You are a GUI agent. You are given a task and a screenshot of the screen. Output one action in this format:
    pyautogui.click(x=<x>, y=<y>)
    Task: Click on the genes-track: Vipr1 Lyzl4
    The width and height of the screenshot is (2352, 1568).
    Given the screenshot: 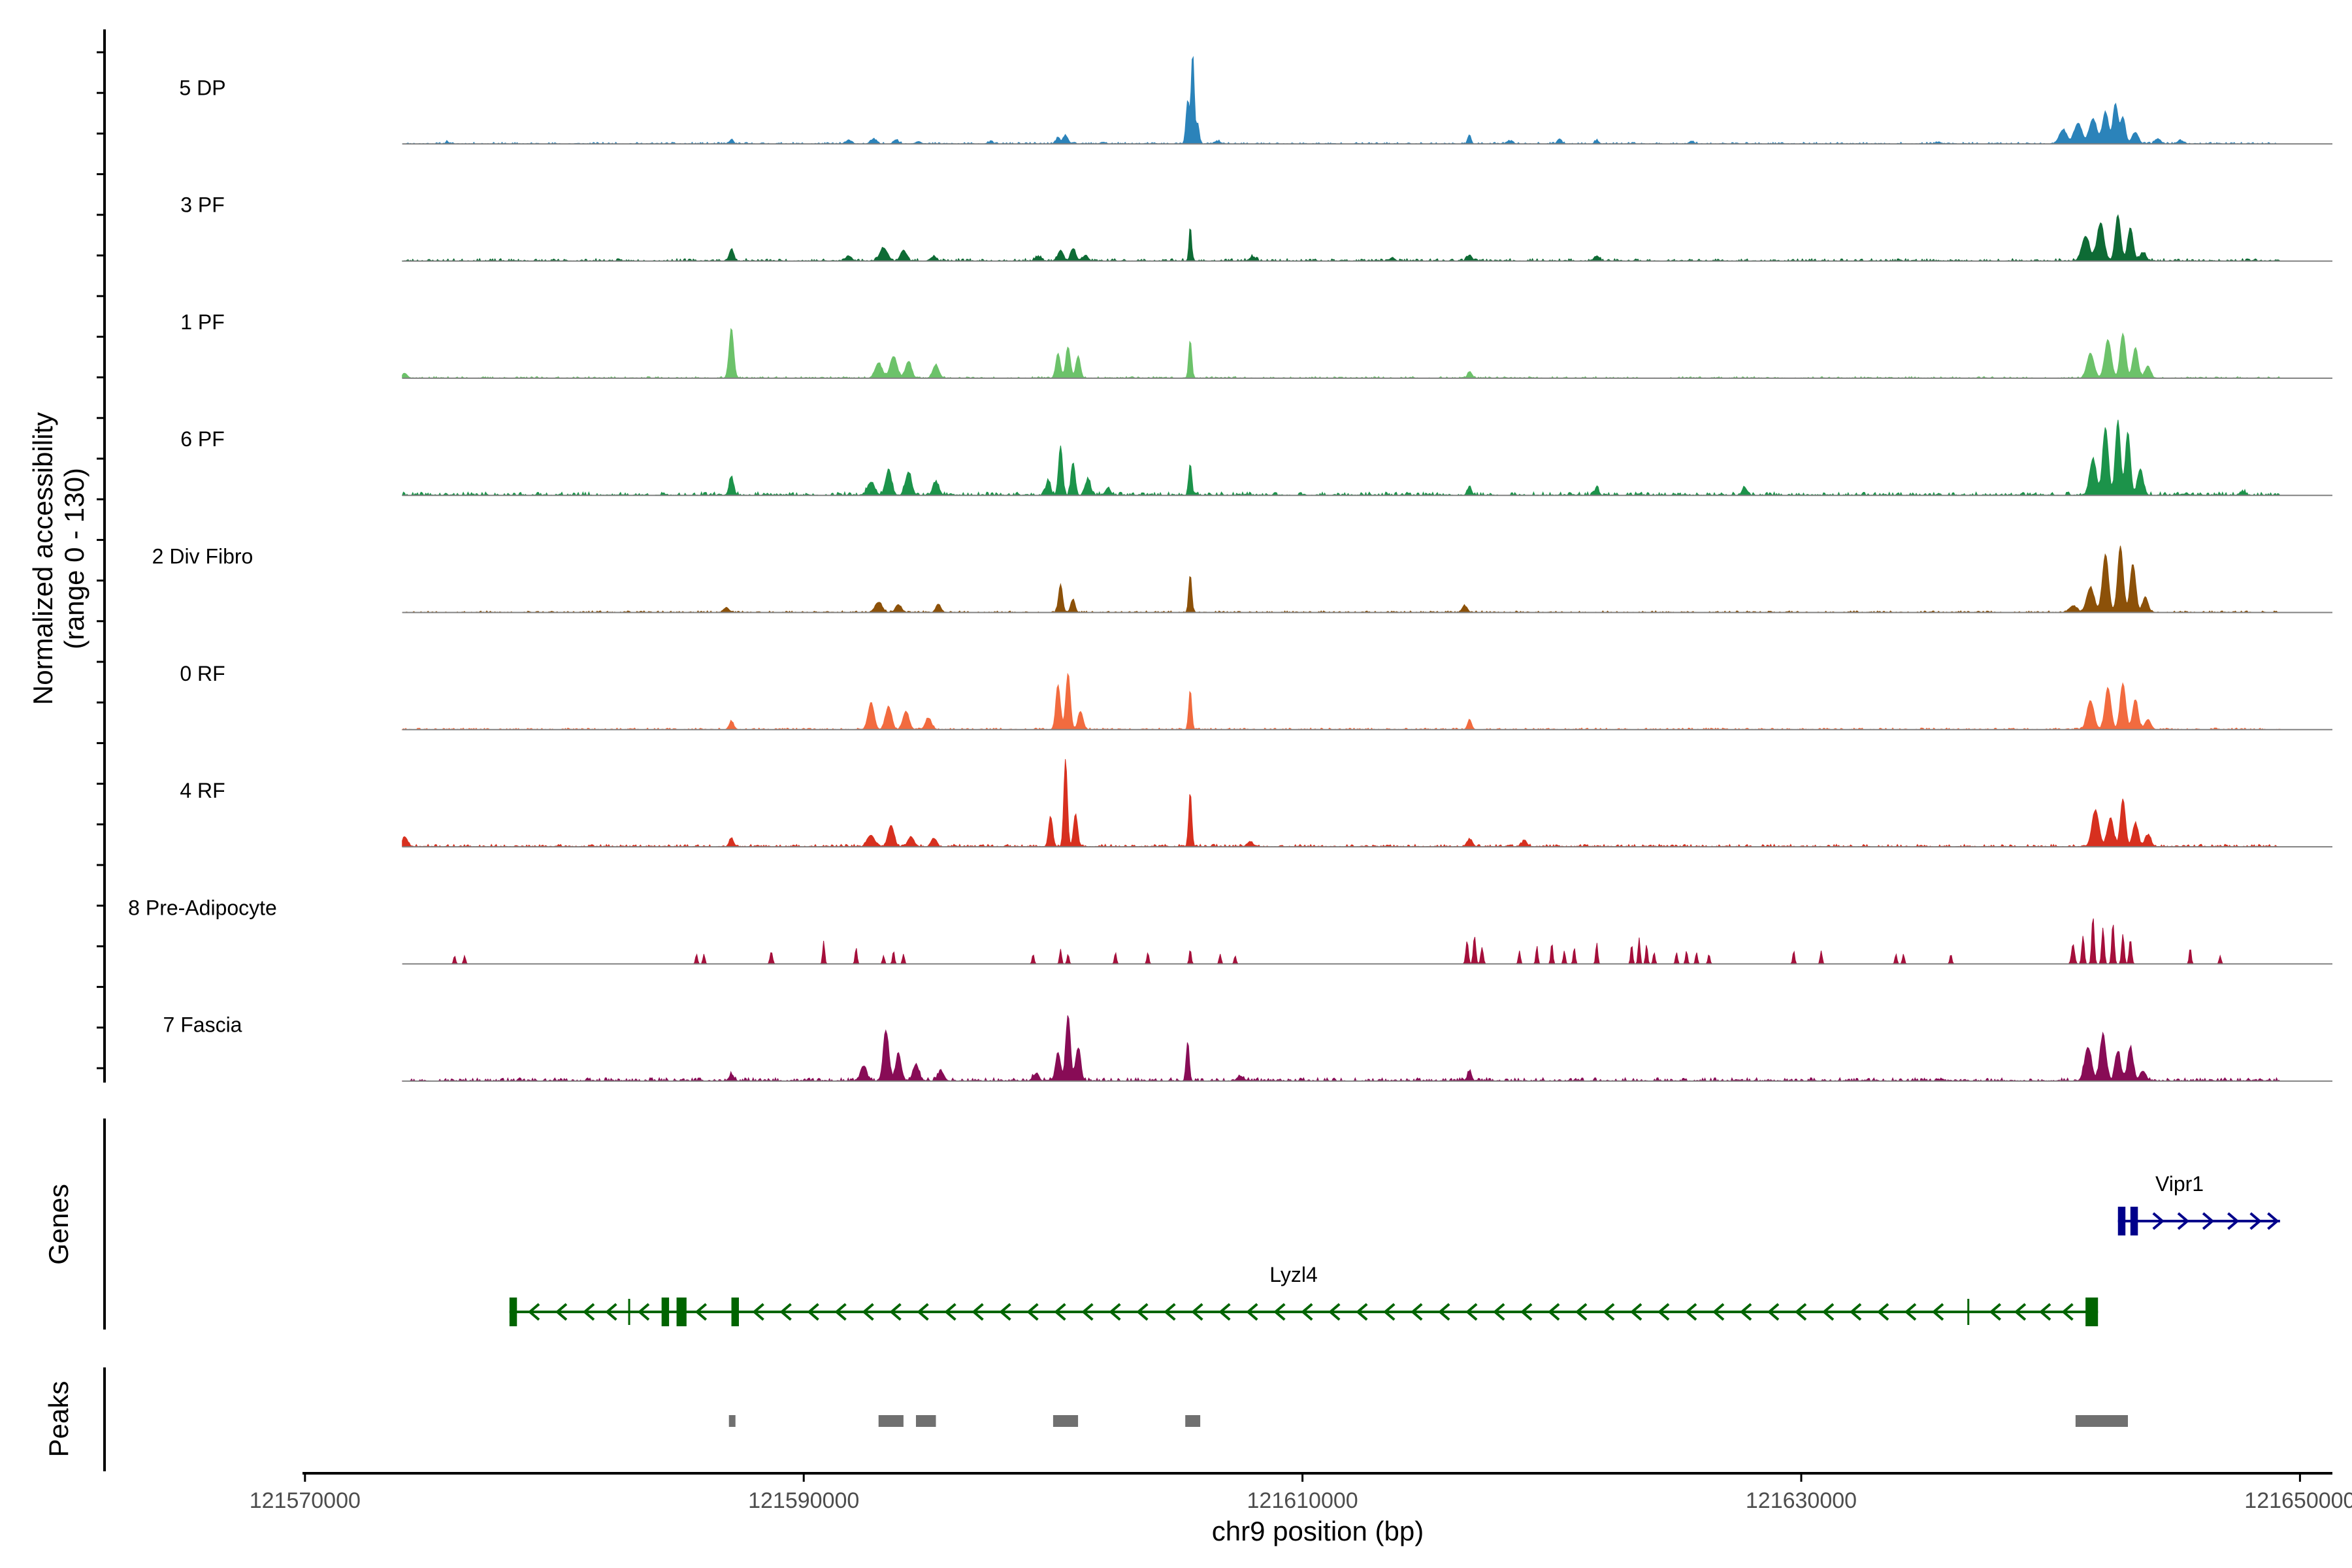 What is the action you would take?
    pyautogui.click(x=1394, y=1249)
    